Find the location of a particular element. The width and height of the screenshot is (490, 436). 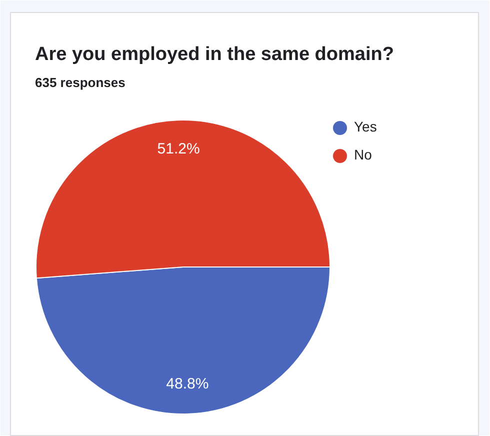

legend-label: No is located at coordinates (363, 154).